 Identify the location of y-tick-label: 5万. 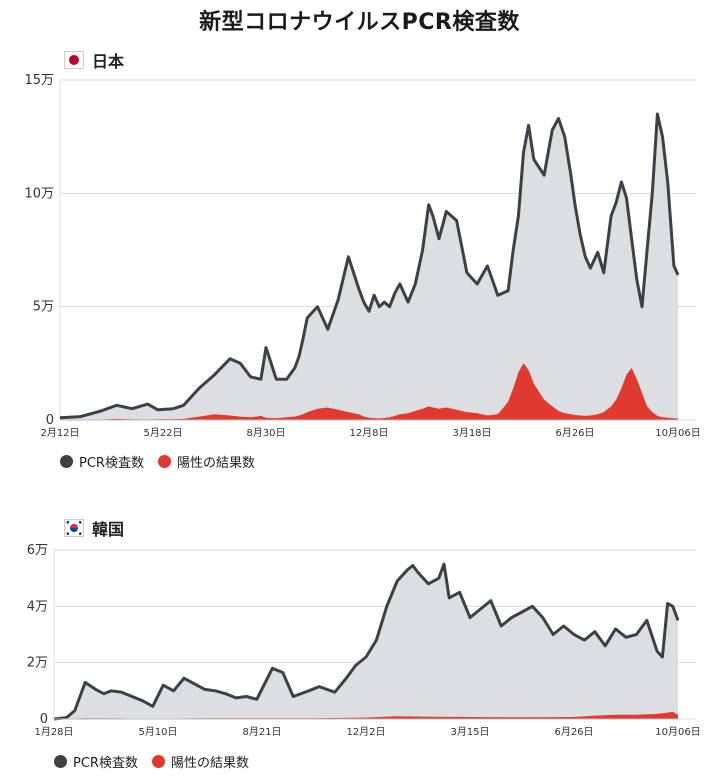
(43, 307).